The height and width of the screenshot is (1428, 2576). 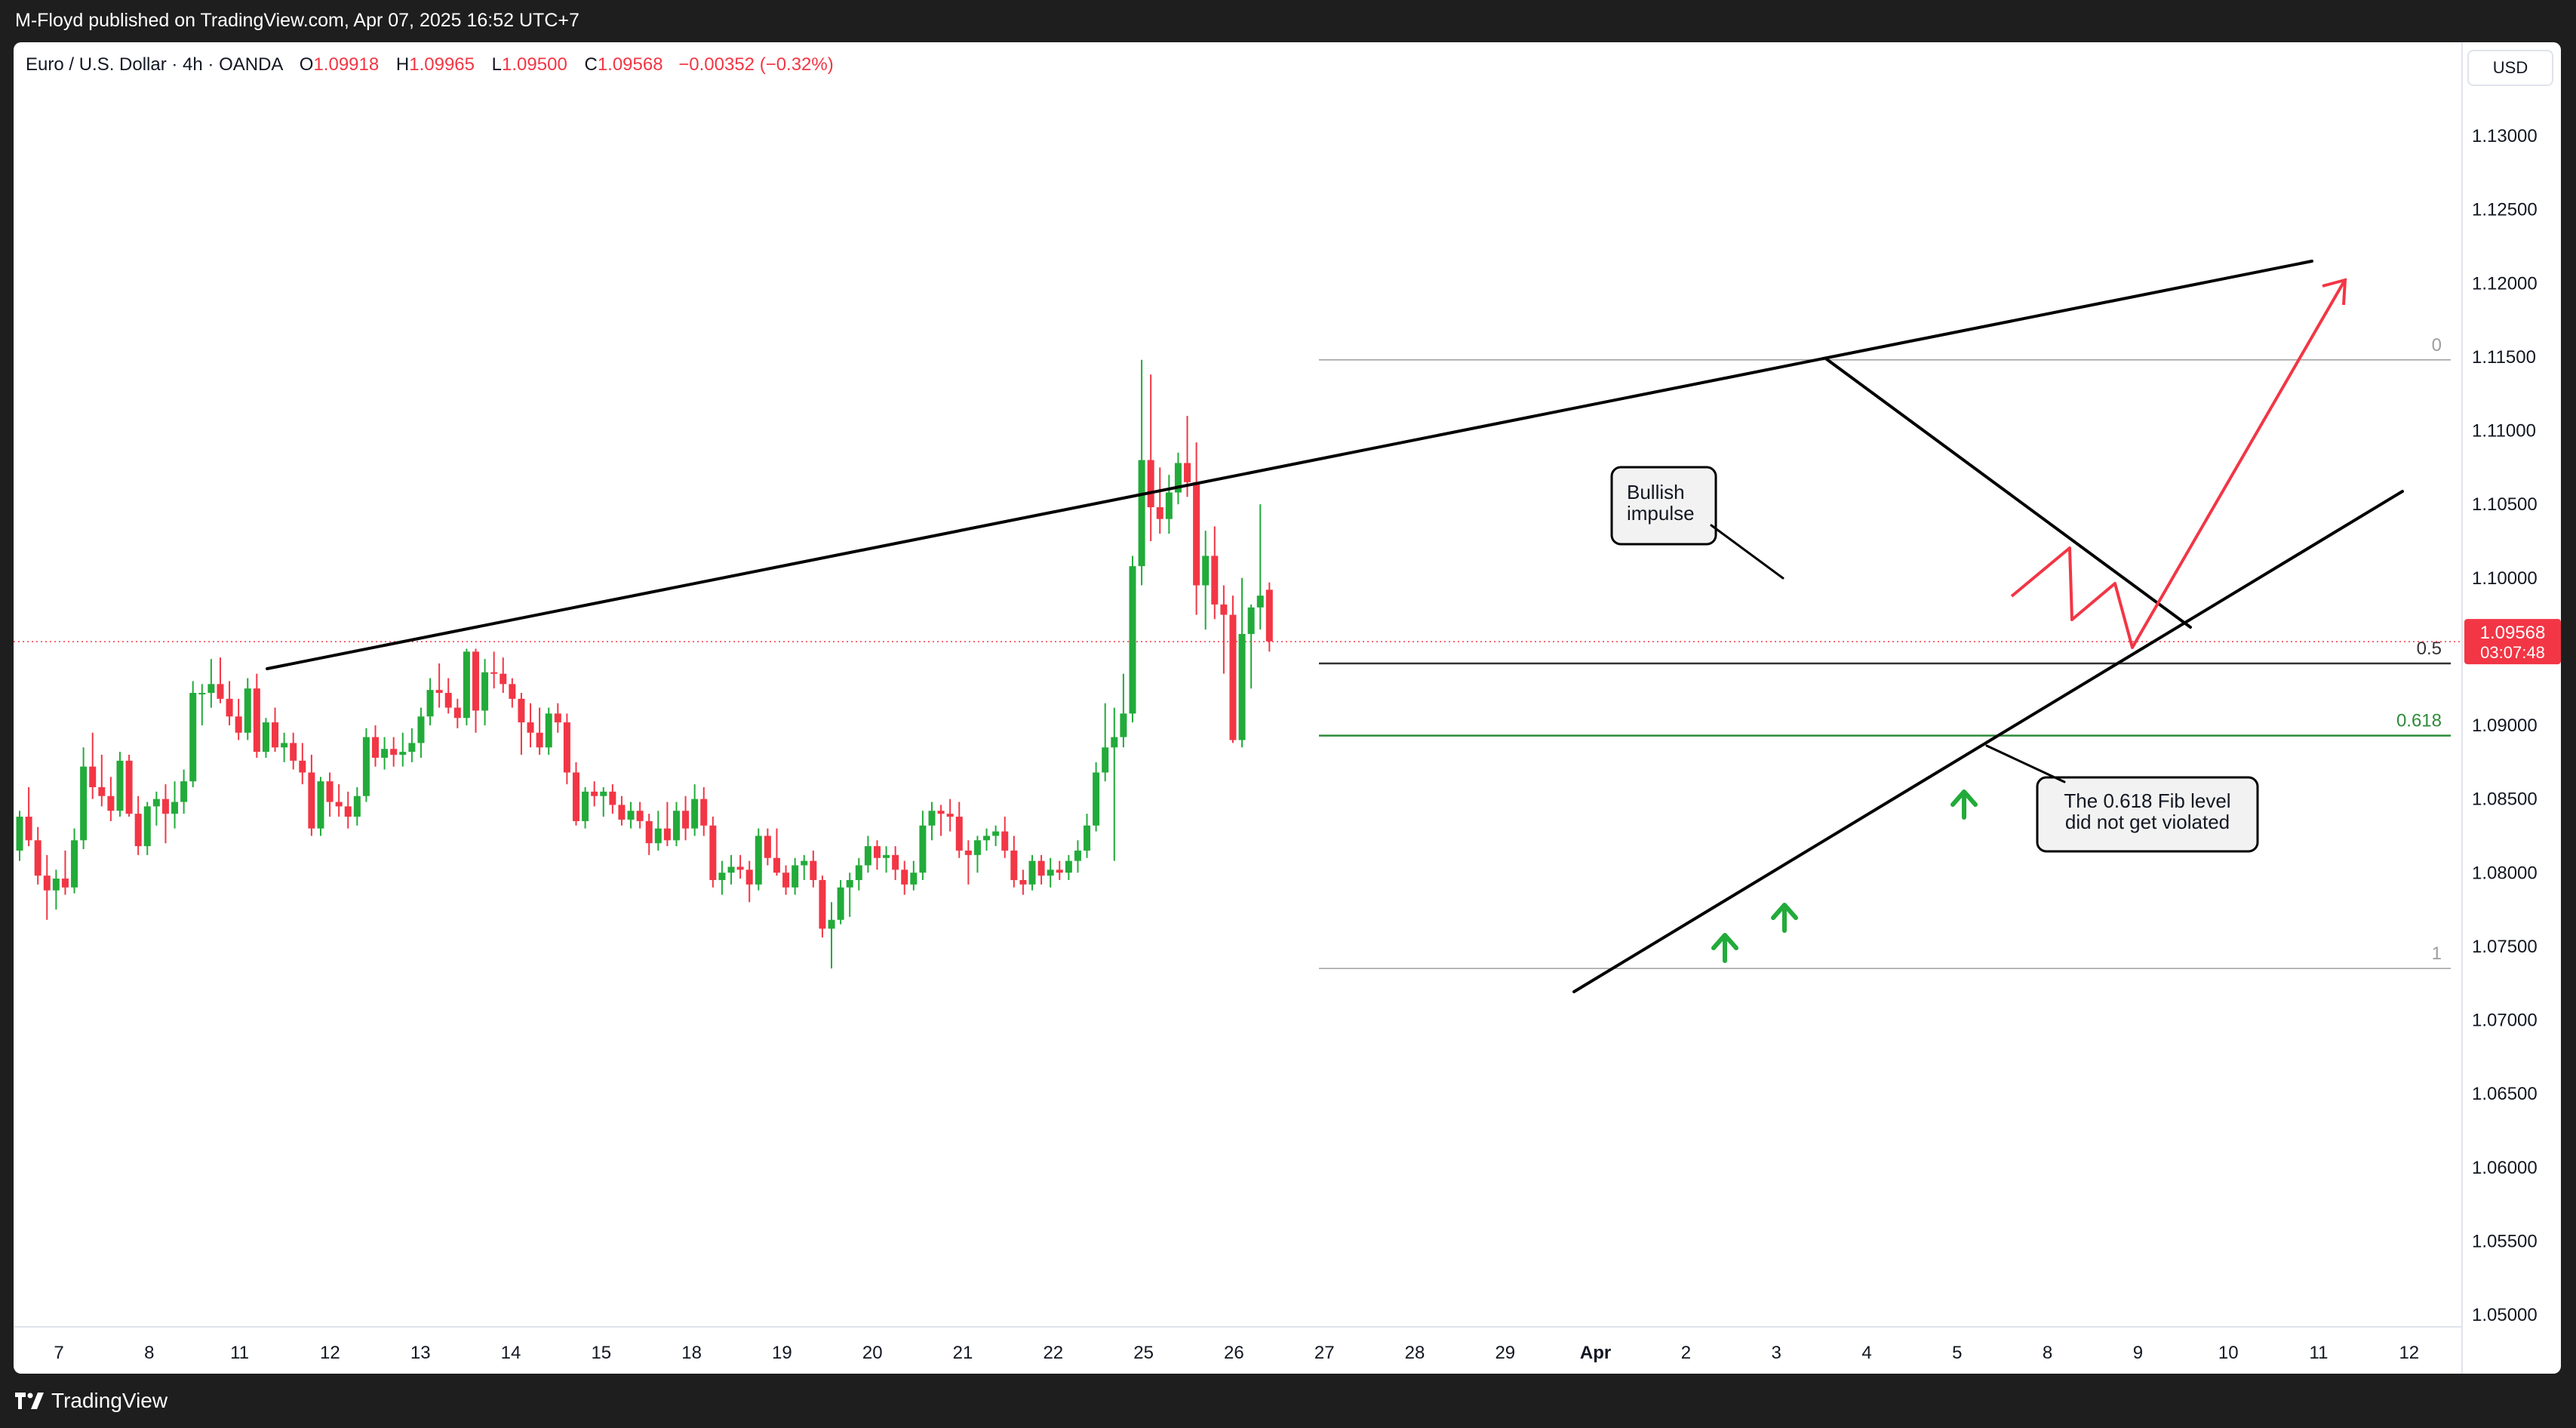 What do you see at coordinates (1724, 948) in the screenshot?
I see `green-up-arrow-icon` at bounding box center [1724, 948].